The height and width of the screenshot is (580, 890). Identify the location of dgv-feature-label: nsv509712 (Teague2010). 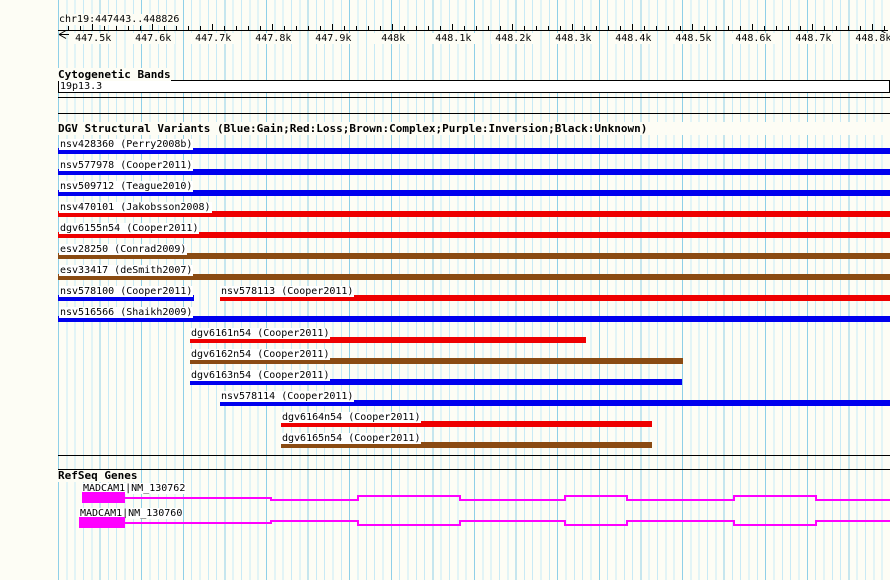
(126, 186).